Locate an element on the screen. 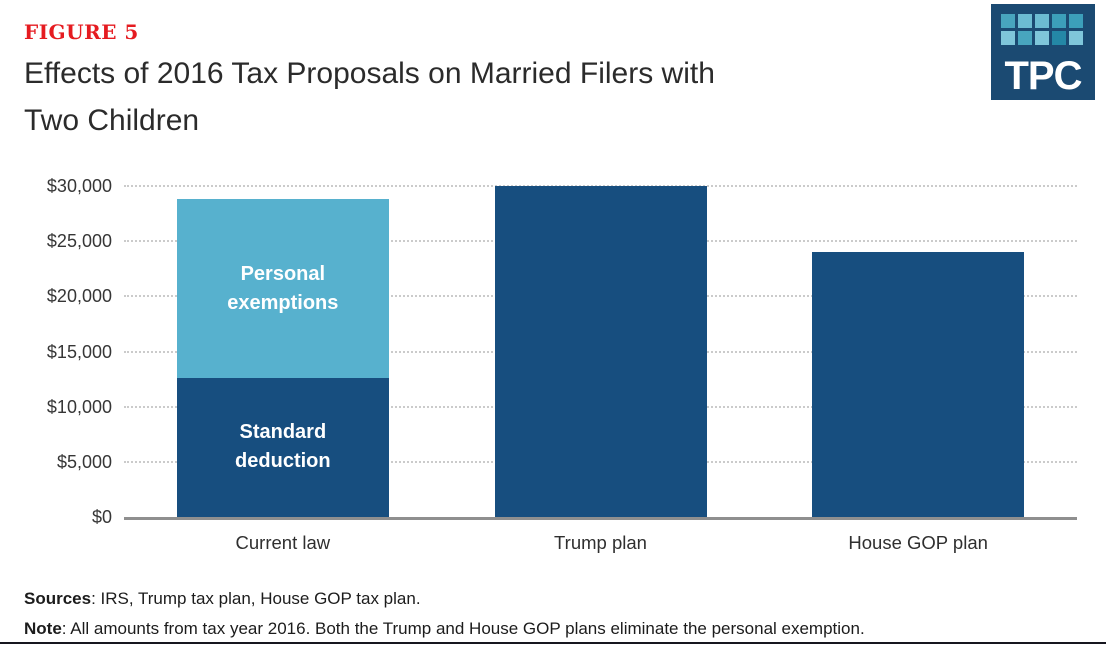 Image resolution: width=1106 pixels, height=649 pixels. sources-label: Sources is located at coordinates (58, 598).